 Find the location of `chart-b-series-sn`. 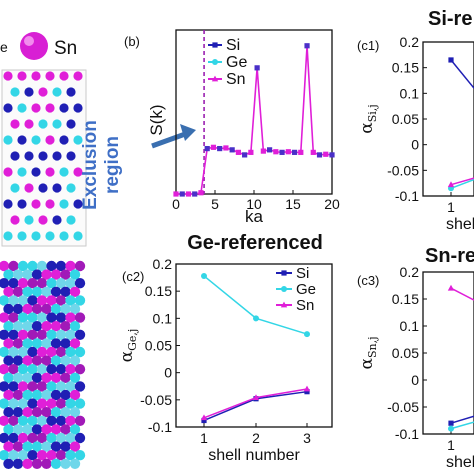

chart-b-series-sn is located at coordinates (254, 120).